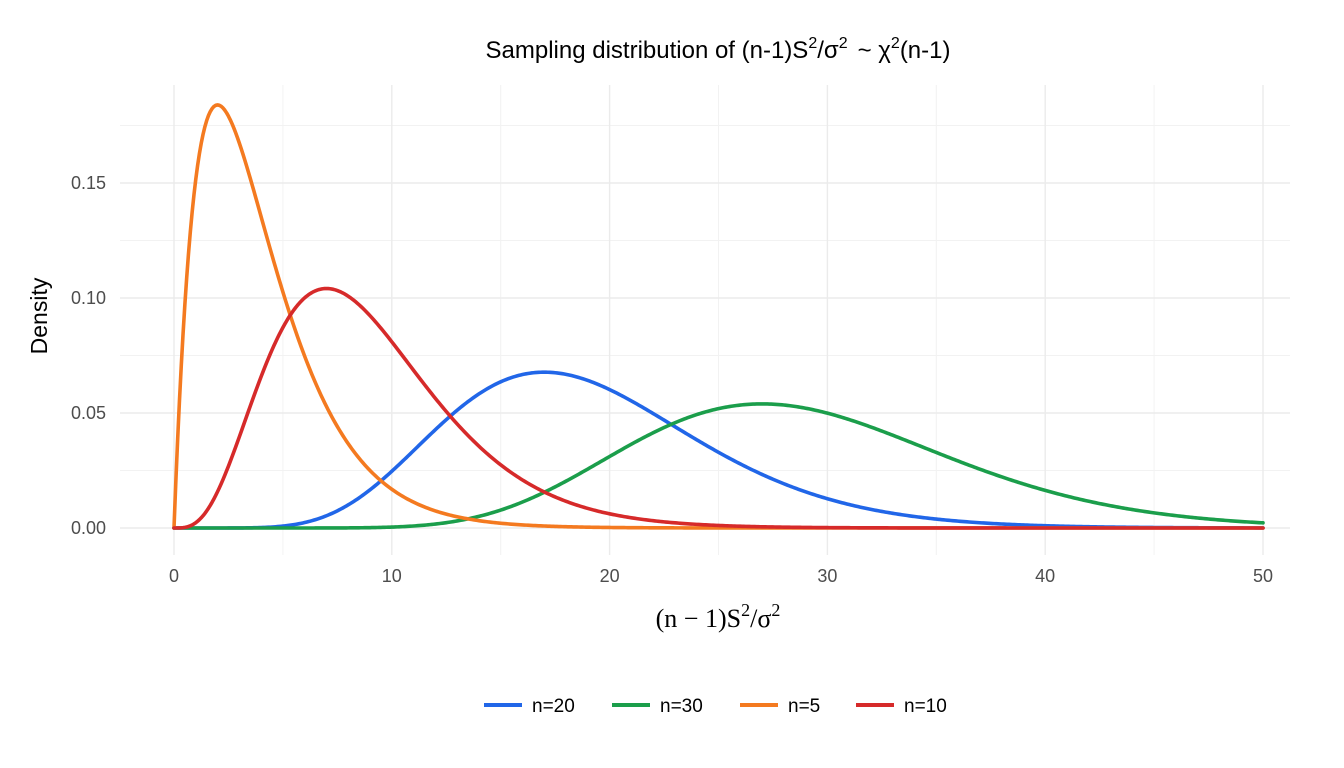 The width and height of the screenshot is (1344, 768). Describe the element at coordinates (925, 706) in the screenshot. I see `legend-label: n=10` at that location.